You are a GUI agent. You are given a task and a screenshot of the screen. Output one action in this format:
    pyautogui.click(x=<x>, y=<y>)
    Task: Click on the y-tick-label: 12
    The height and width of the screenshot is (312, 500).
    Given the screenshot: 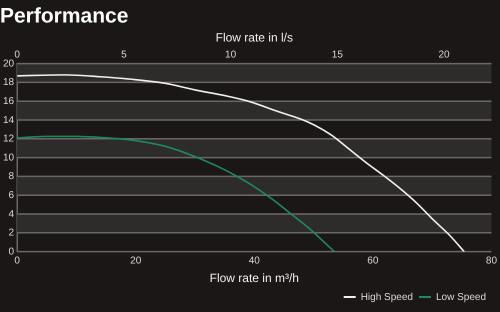 What is the action you would take?
    pyautogui.click(x=9, y=139)
    